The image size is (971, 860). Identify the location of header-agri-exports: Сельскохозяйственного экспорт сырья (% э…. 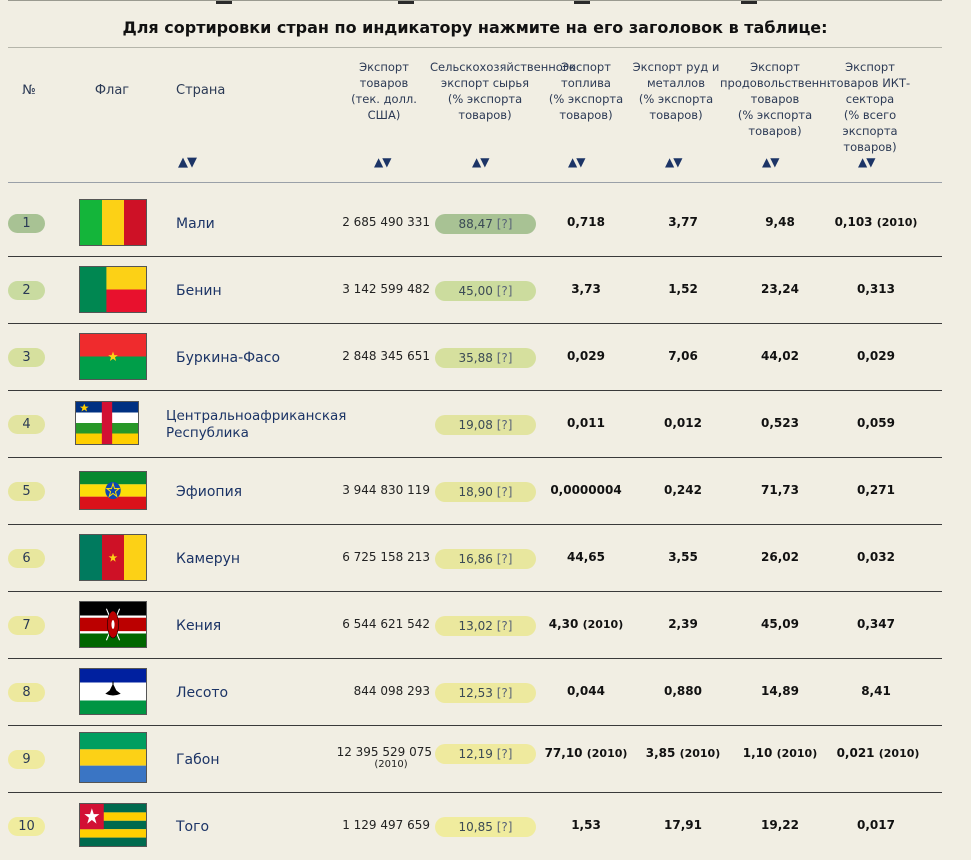
(503, 91).